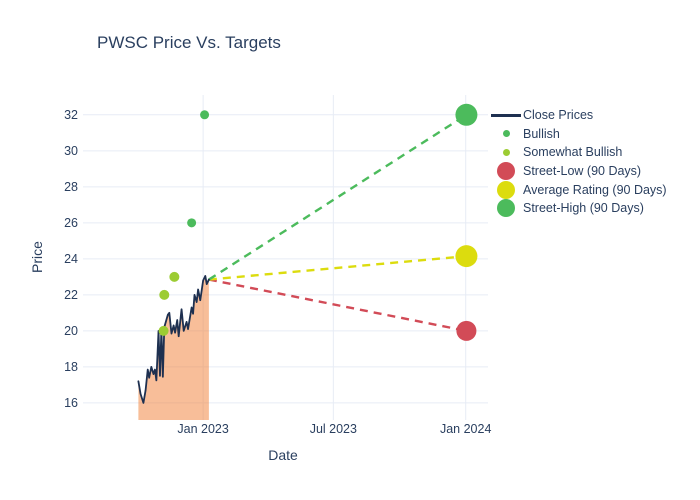  Describe the element at coordinates (71, 294) in the screenshot. I see `y-tick-label: 22` at that location.